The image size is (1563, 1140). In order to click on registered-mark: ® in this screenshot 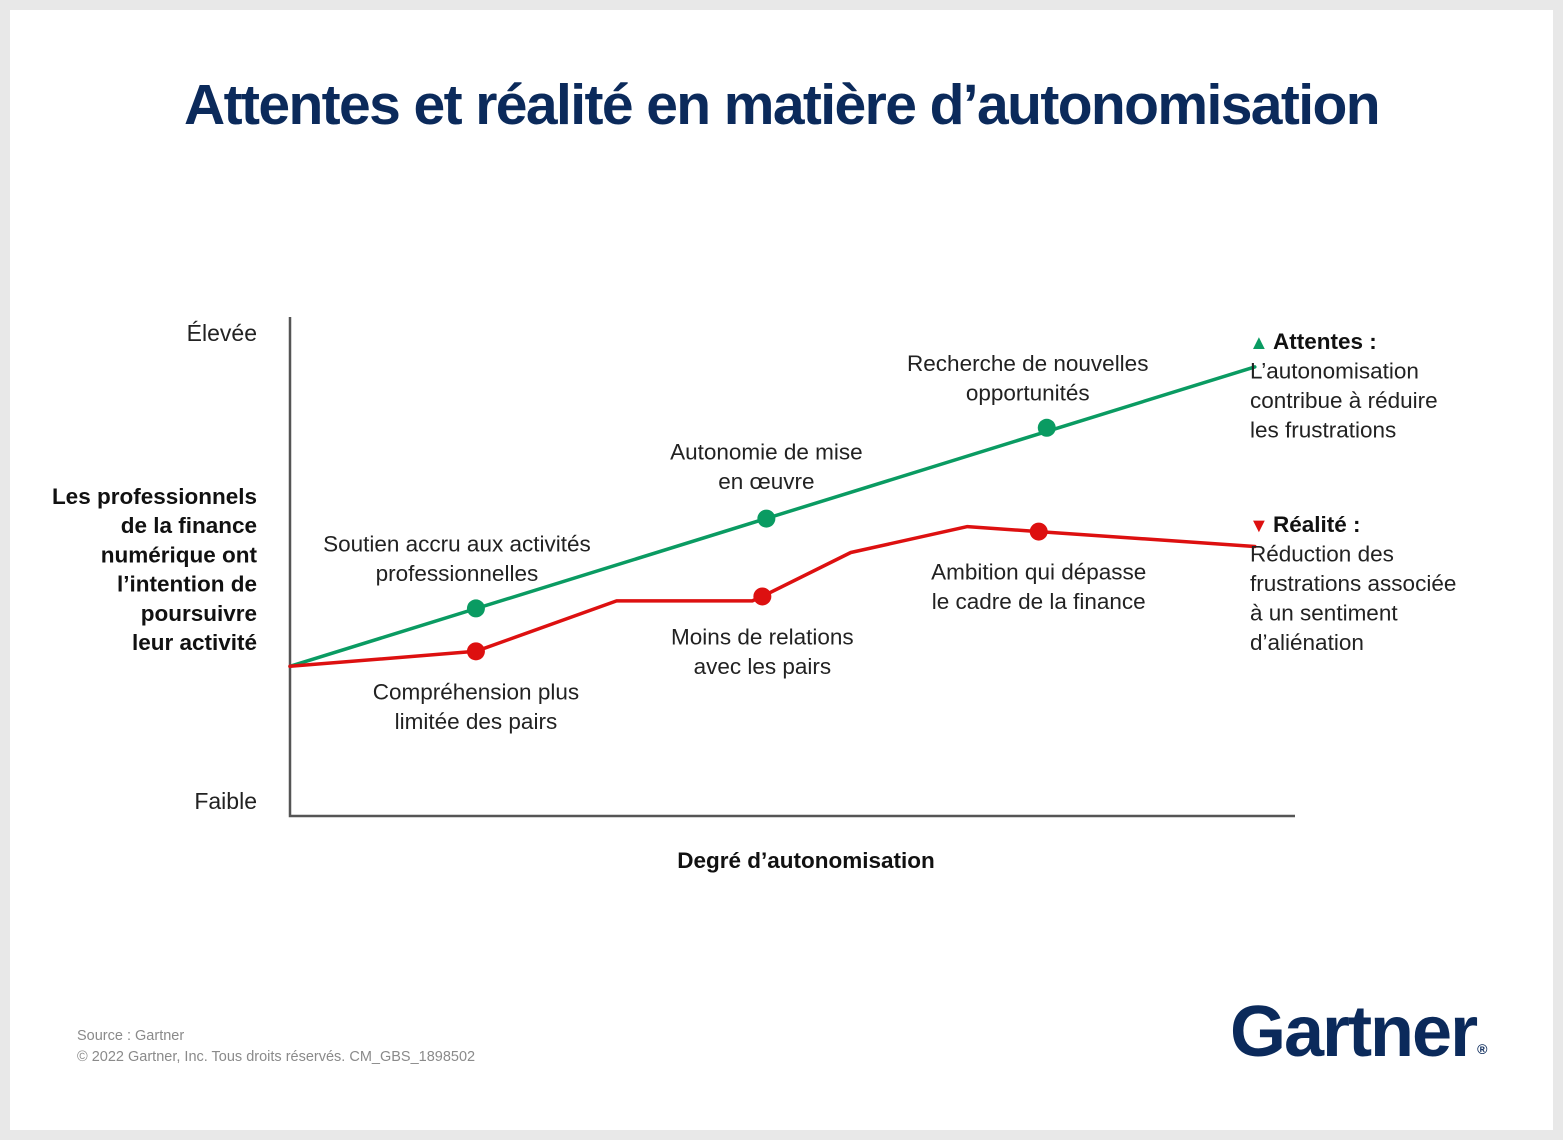, I will do `click(1482, 1049)`.